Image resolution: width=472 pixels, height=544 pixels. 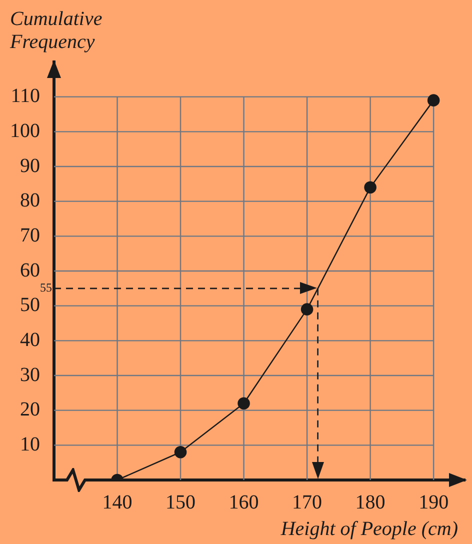 What do you see at coordinates (370, 502) in the screenshot?
I see `x-tick-label: 180` at bounding box center [370, 502].